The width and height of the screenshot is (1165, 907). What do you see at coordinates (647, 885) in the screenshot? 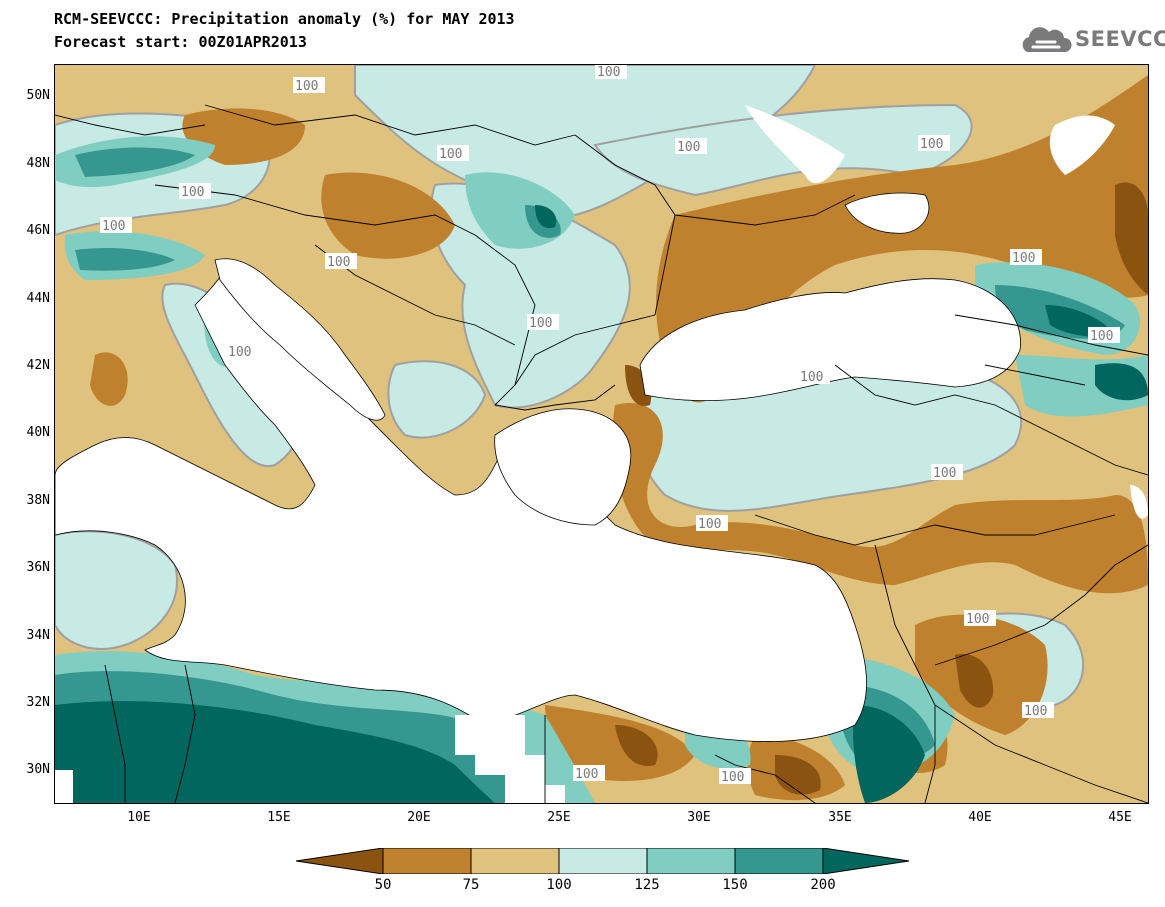
I see `colorbar-label: 125` at bounding box center [647, 885].